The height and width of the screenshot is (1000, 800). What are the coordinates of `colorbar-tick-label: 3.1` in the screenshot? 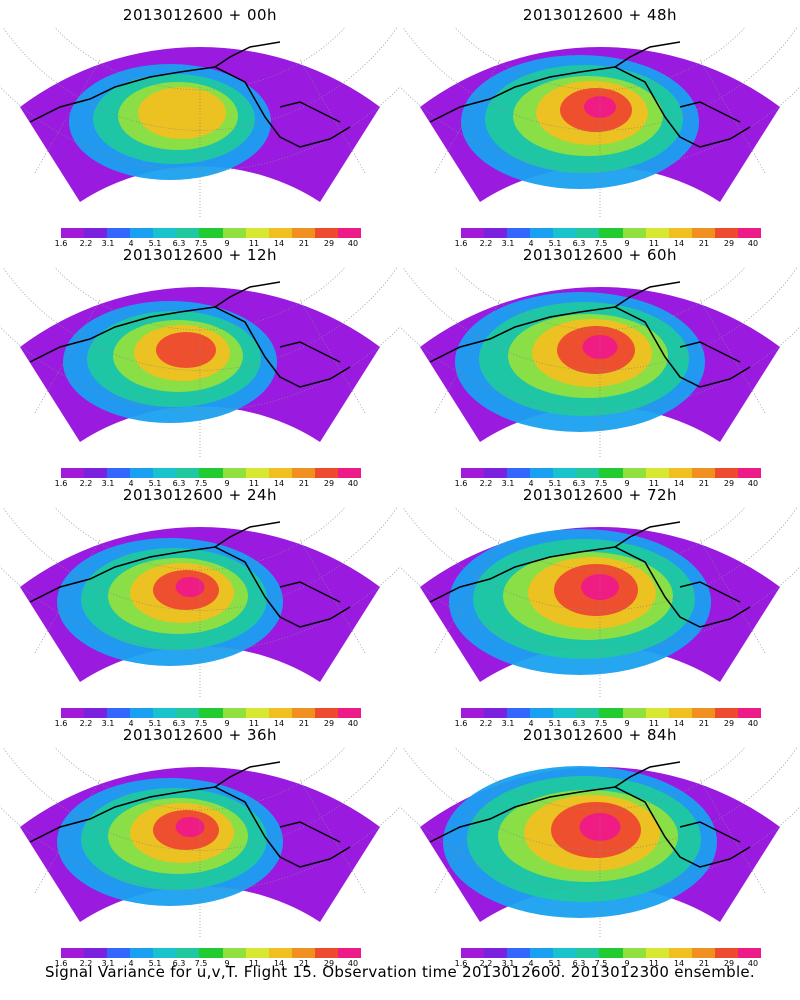 It's located at (108, 243).